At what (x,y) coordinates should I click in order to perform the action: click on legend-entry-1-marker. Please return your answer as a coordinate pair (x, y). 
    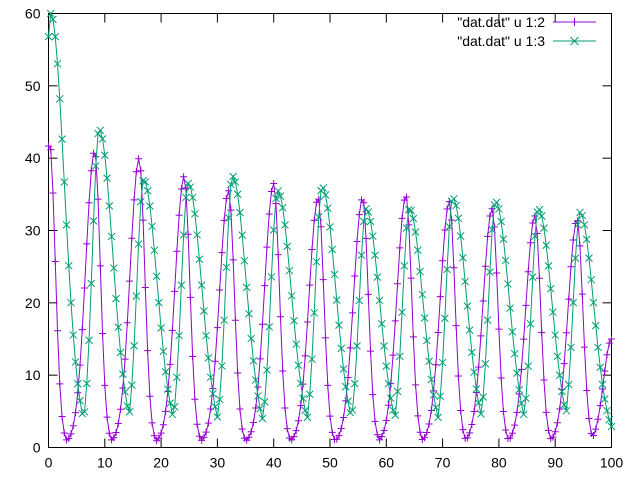
    Looking at the image, I should click on (574, 22).